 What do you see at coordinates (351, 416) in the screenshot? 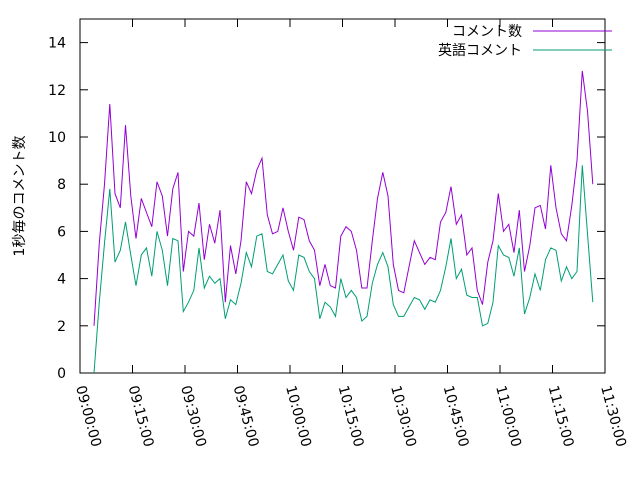
I see `x-tick-label: 10:15:00` at bounding box center [351, 416].